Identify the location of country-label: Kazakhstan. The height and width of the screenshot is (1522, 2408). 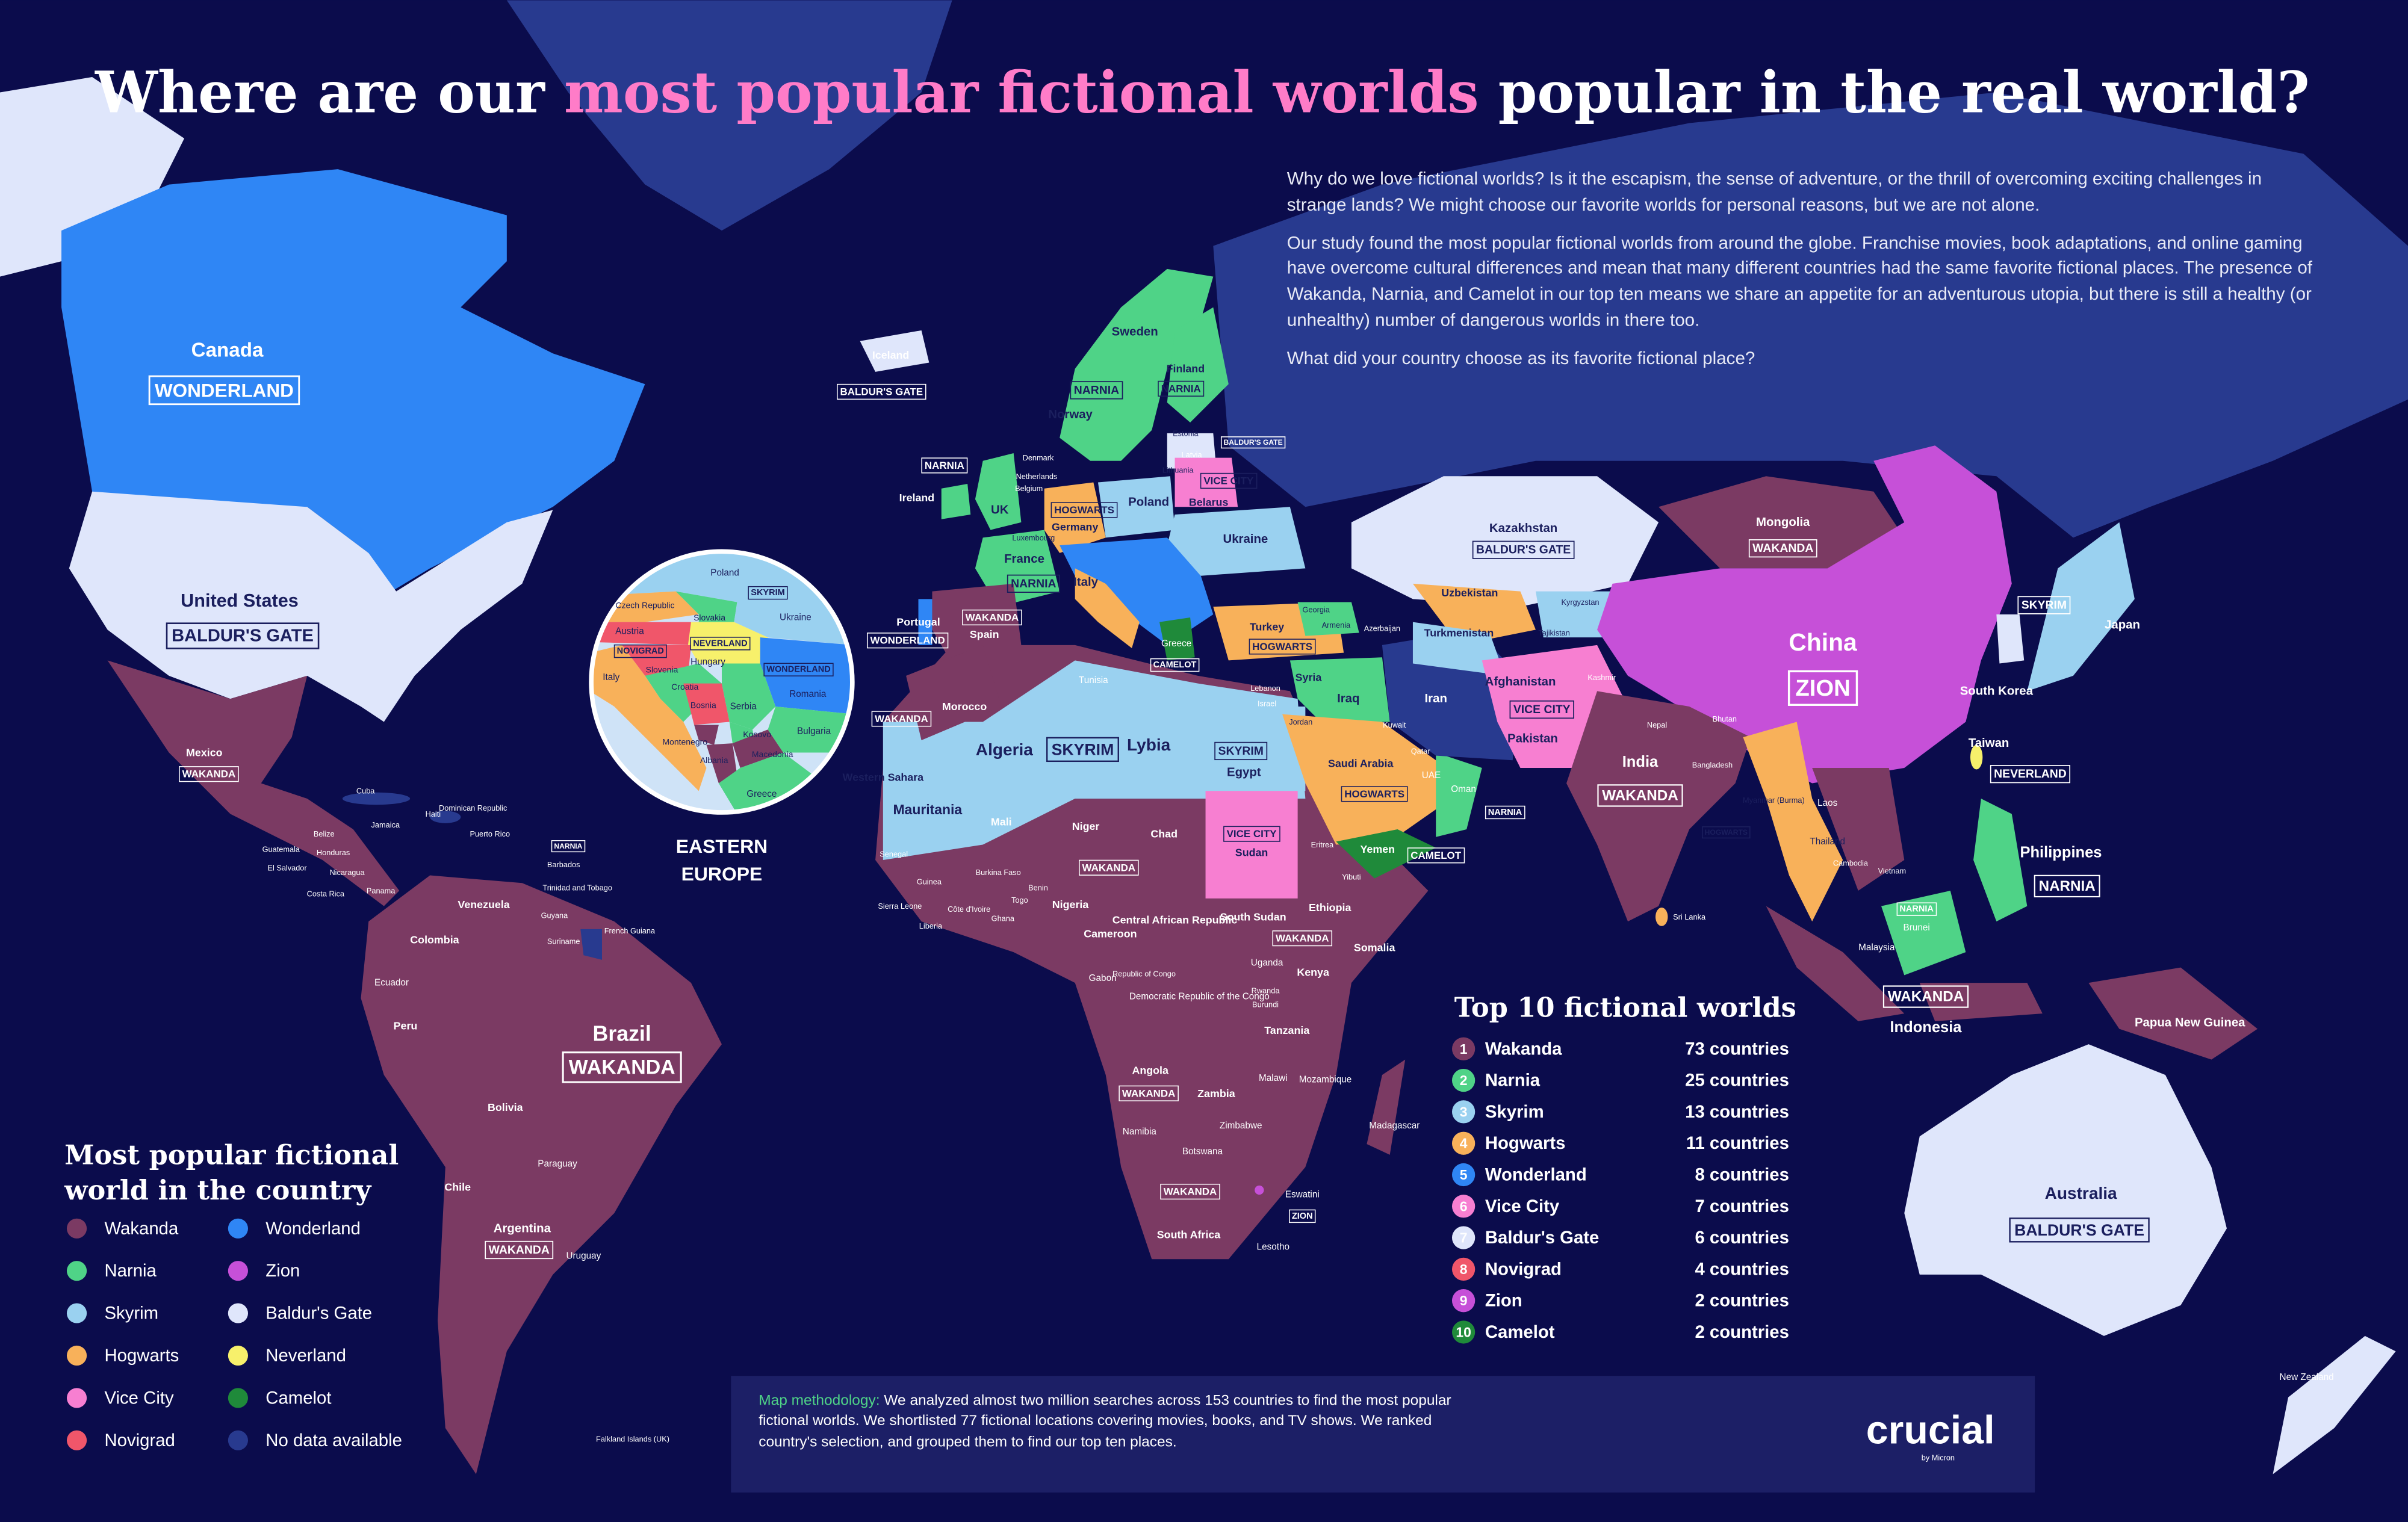
(1523, 528).